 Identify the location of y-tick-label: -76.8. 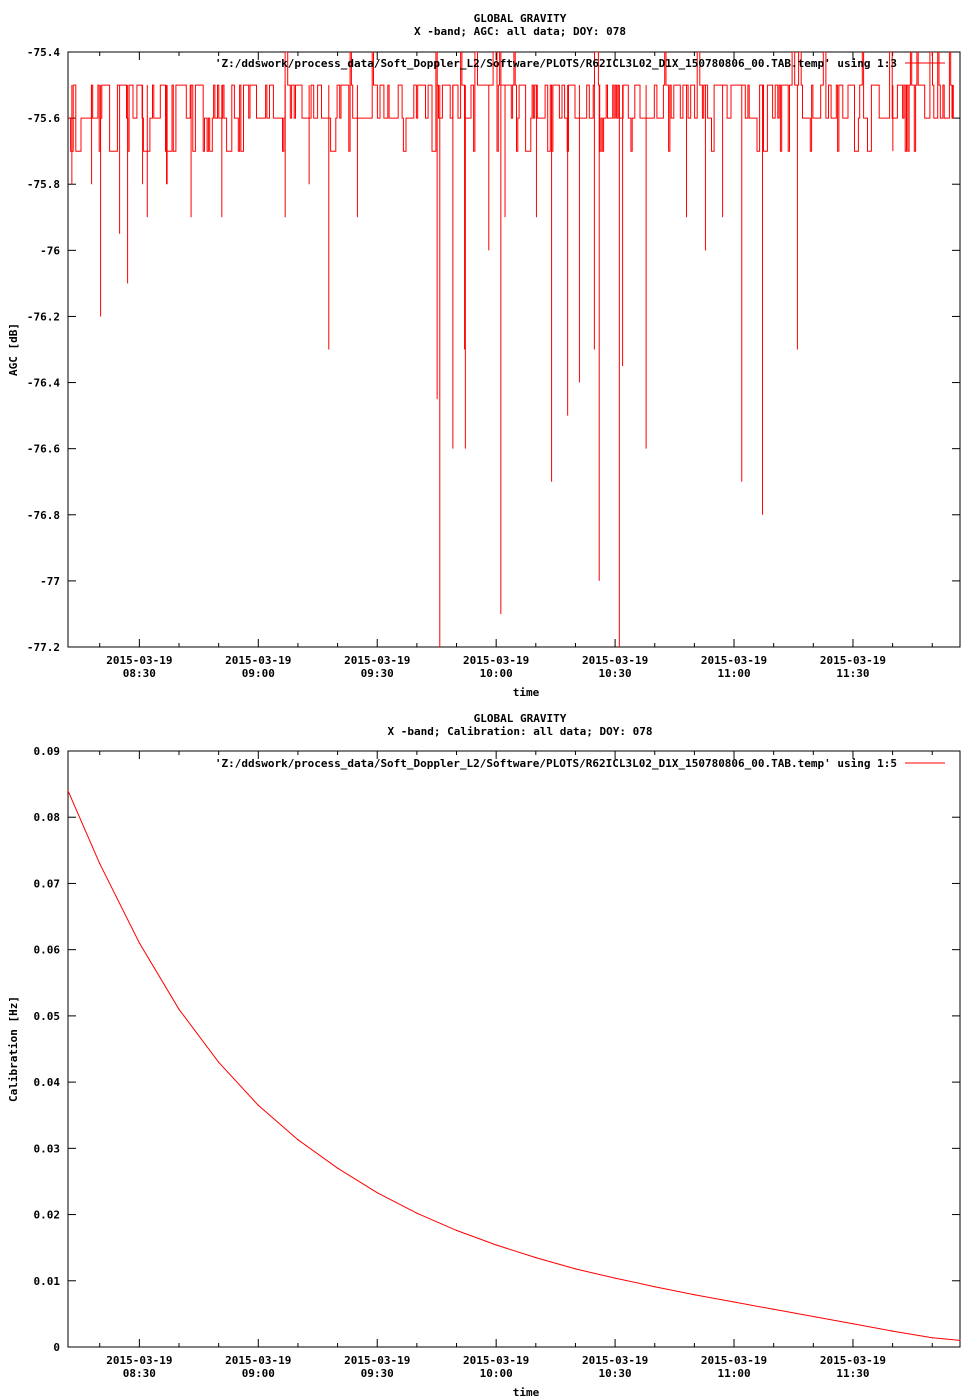
(43, 515).